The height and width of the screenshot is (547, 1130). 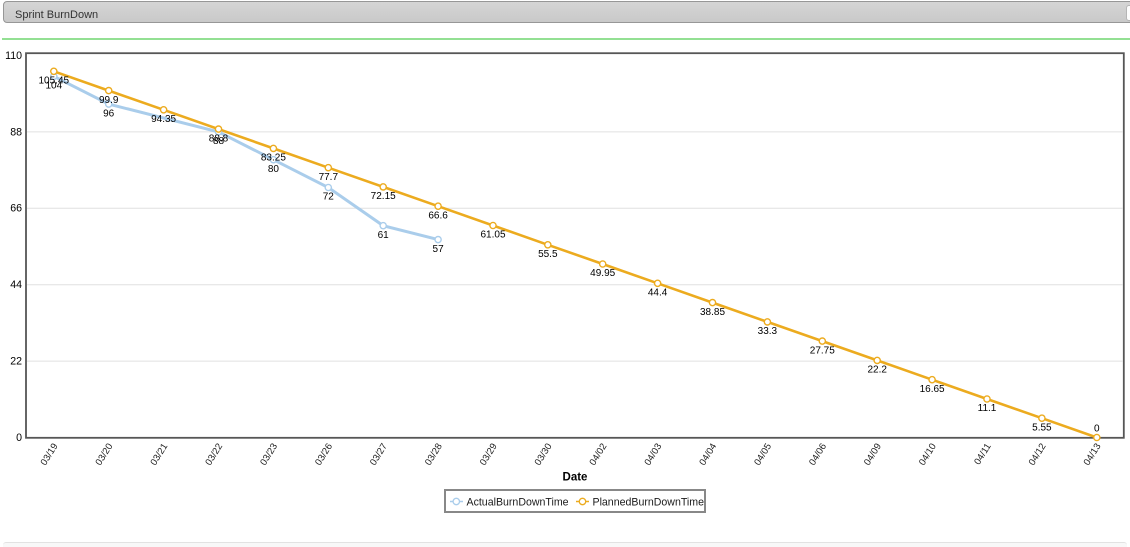 I want to click on svg-text: PlannedBurnDownTime, so click(x=649, y=503).